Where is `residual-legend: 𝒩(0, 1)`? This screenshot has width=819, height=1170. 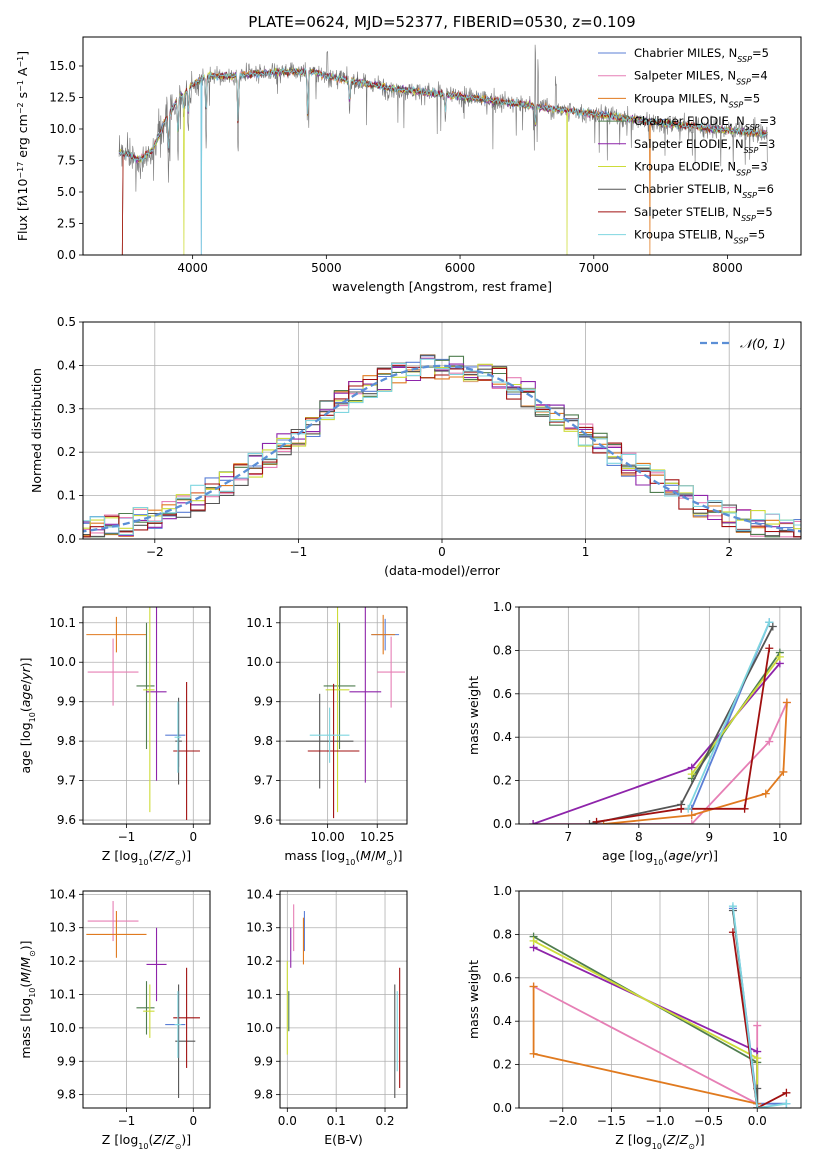 residual-legend: 𝒩(0, 1) is located at coordinates (743, 343).